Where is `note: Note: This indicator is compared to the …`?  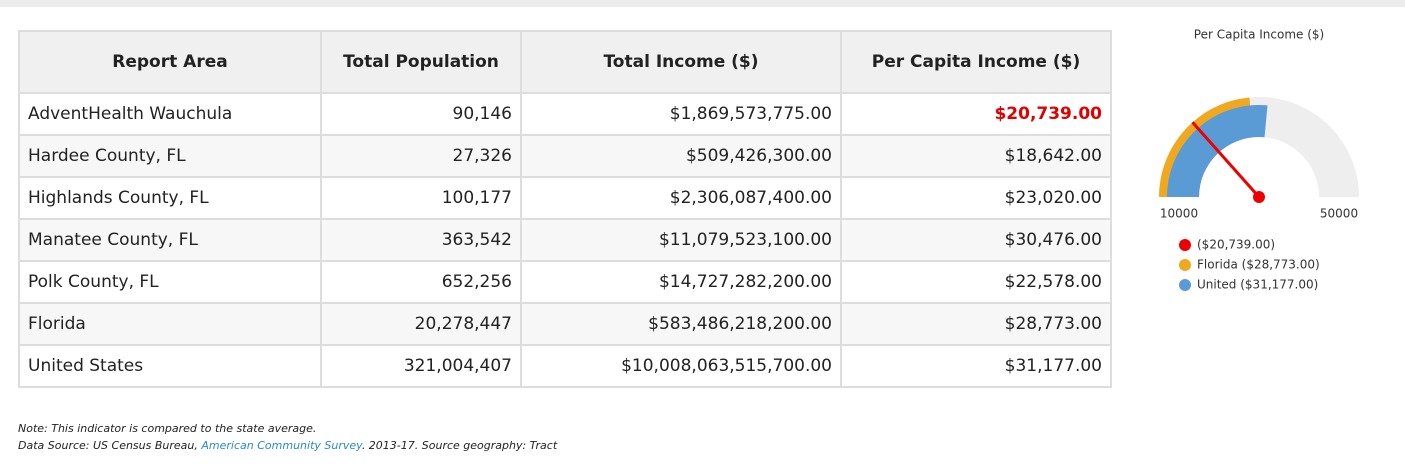 note: Note: This indicator is compared to the … is located at coordinates (167, 428).